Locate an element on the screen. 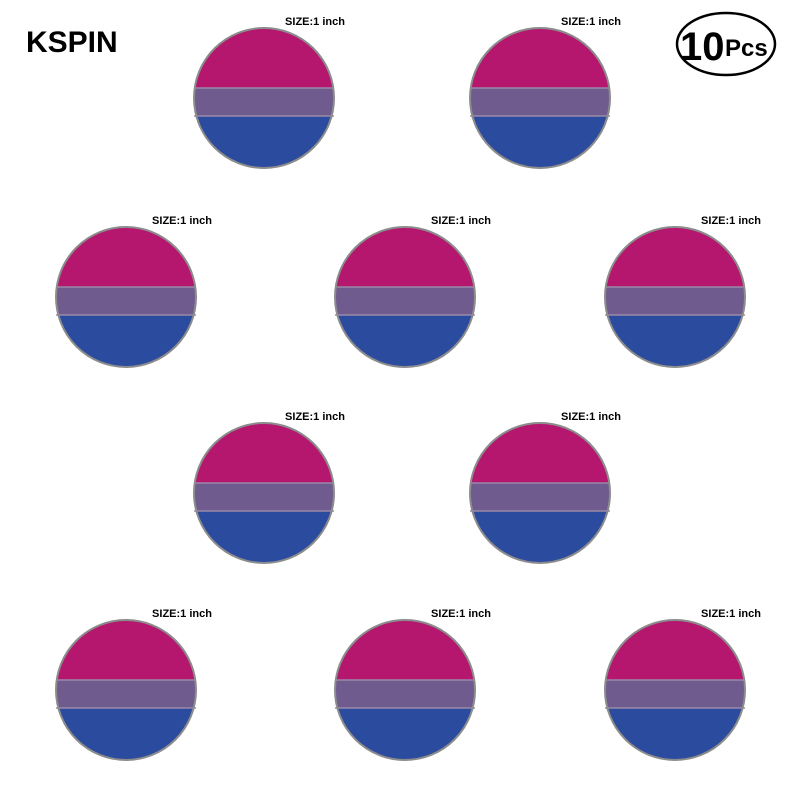 Image resolution: width=800 pixels, height=800 pixels. quantity: 10 is located at coordinates (702, 47).